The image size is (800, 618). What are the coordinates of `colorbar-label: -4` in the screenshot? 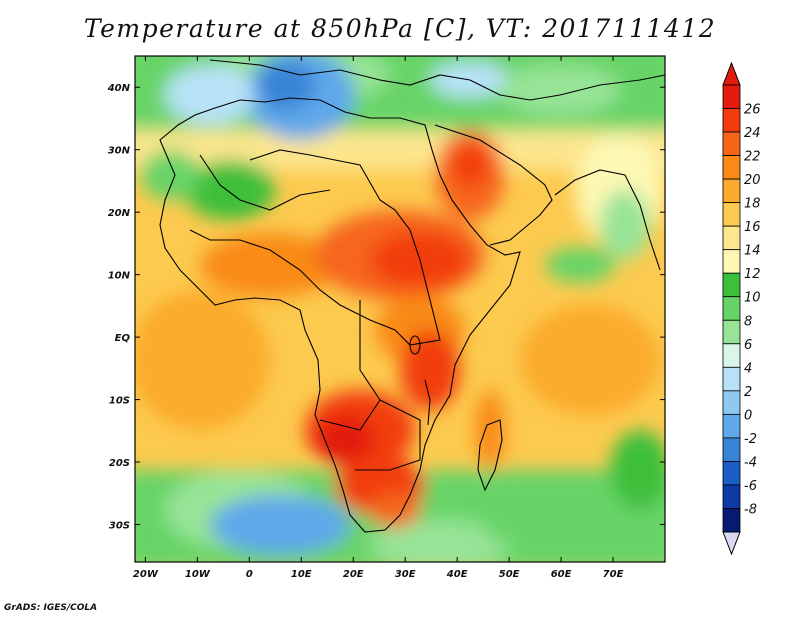 It's located at (750, 462).